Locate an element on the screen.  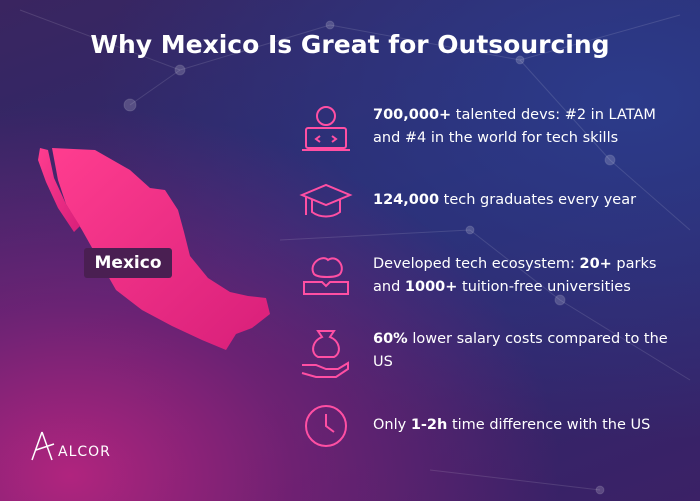
fact-text: lower salary costs compared to the US is located at coordinates (520, 350).